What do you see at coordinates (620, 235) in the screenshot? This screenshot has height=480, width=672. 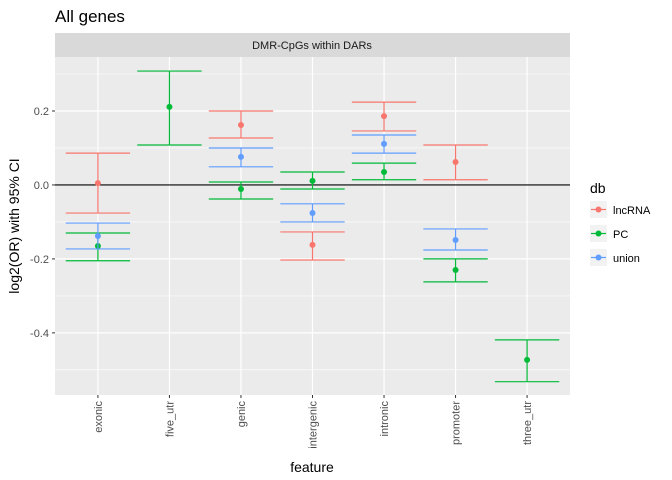 I see `legend-label: PC` at bounding box center [620, 235].